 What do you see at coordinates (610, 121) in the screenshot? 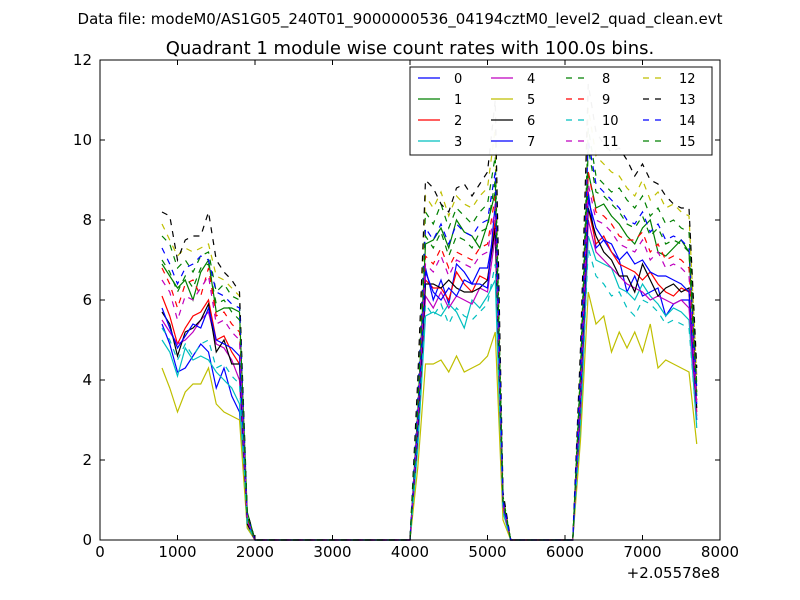
I see `legend-label-10: 10` at bounding box center [610, 121].